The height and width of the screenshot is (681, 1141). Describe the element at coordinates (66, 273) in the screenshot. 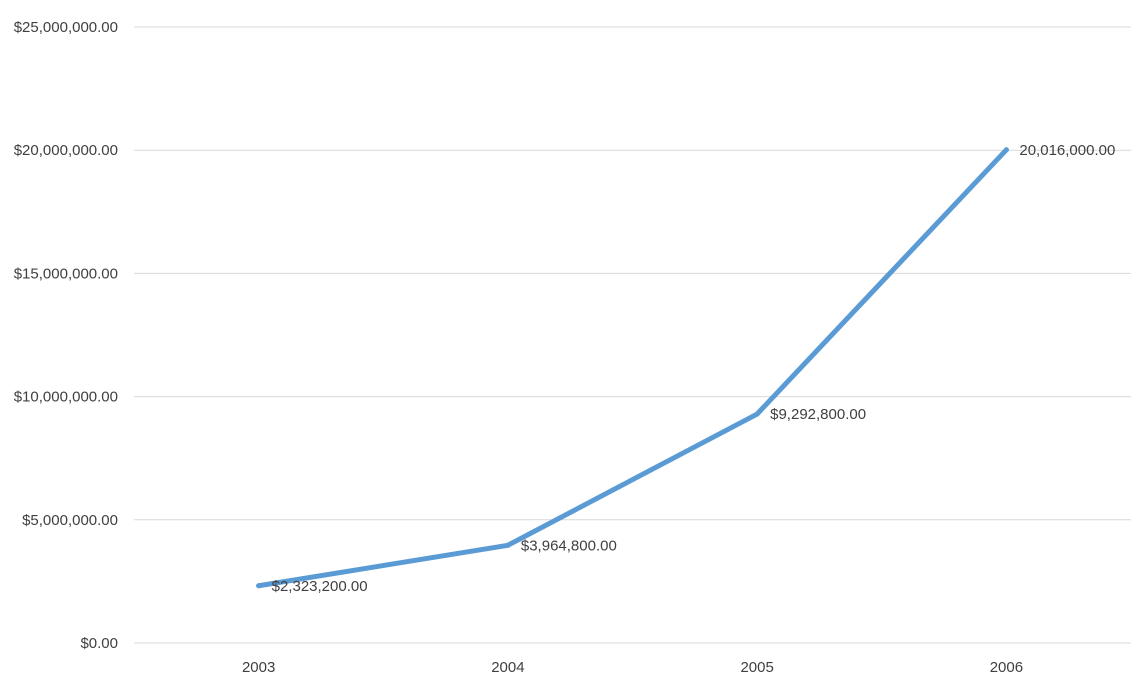

I see `y-tick-label: $15,000,000.00` at that location.